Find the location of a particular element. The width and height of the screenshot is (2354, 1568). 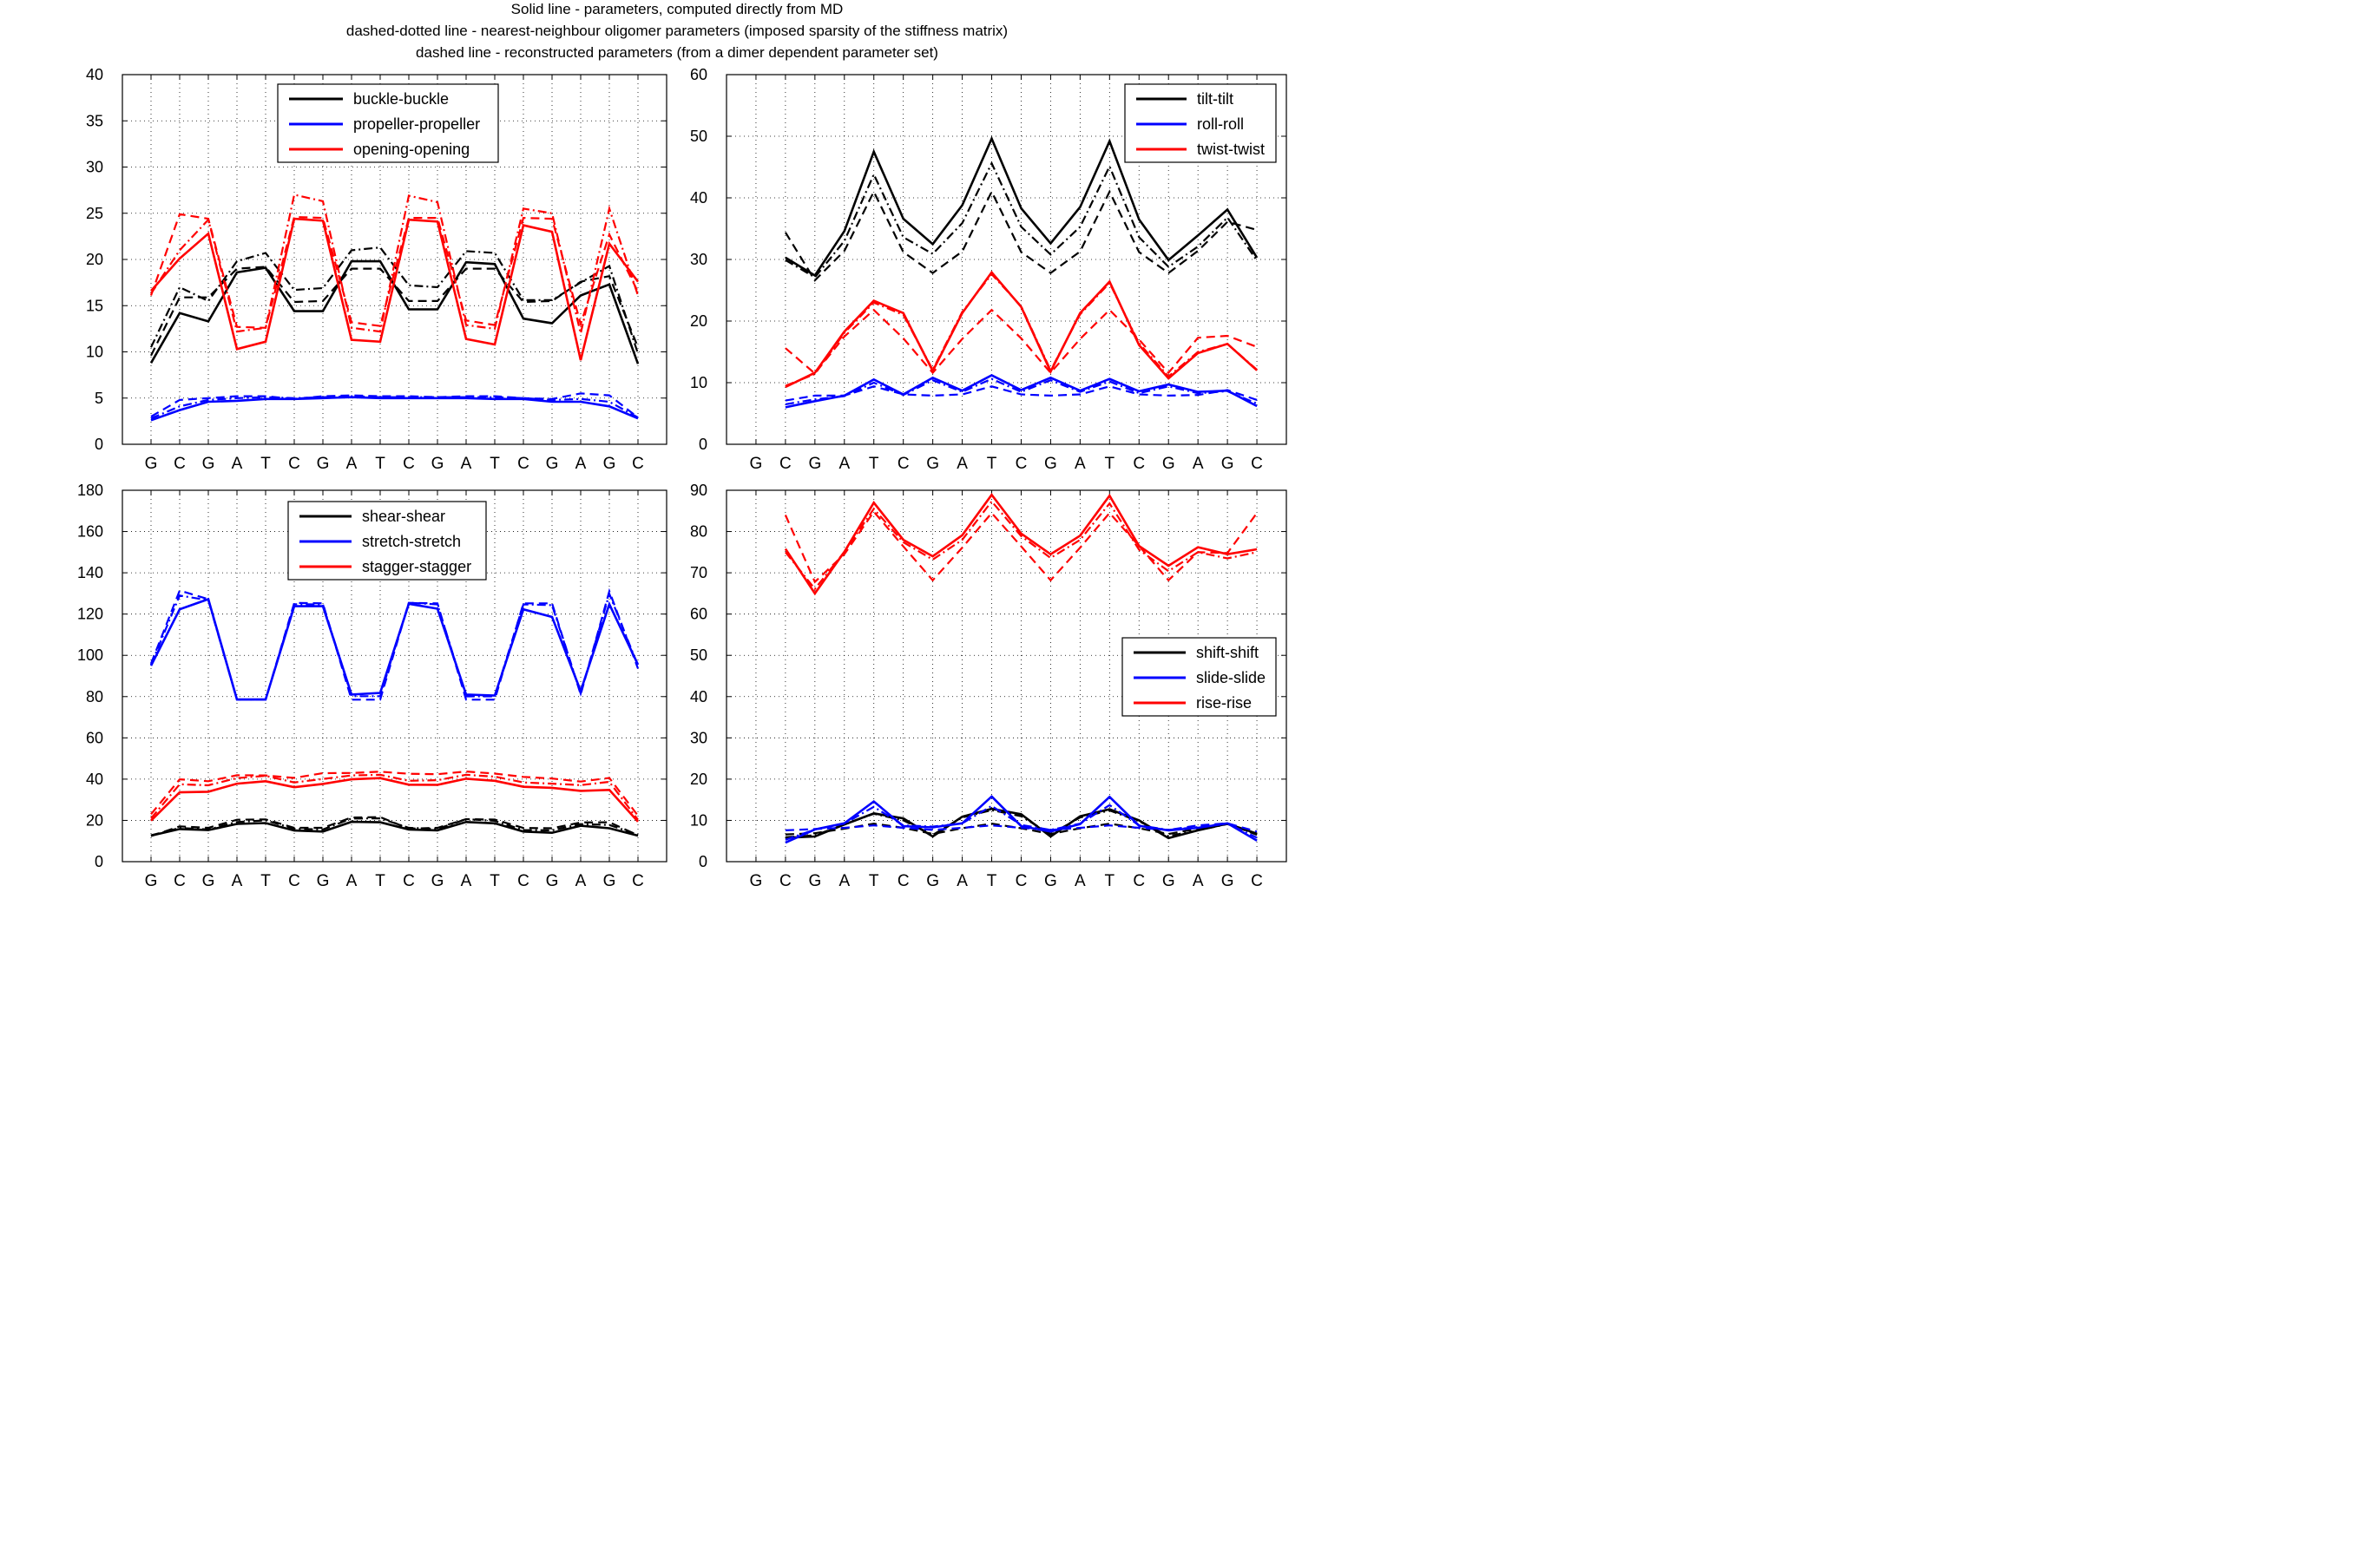

y-tick-label: 5 is located at coordinates (99, 398).